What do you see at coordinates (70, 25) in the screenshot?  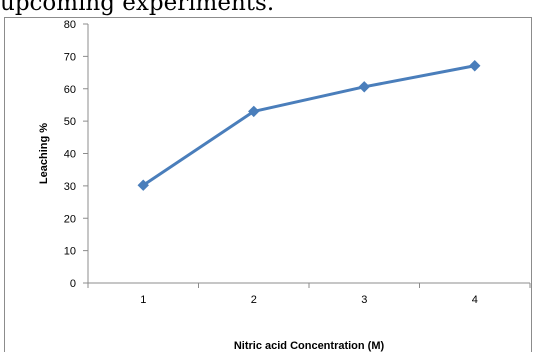 I see `y-tick-label: 80` at bounding box center [70, 25].